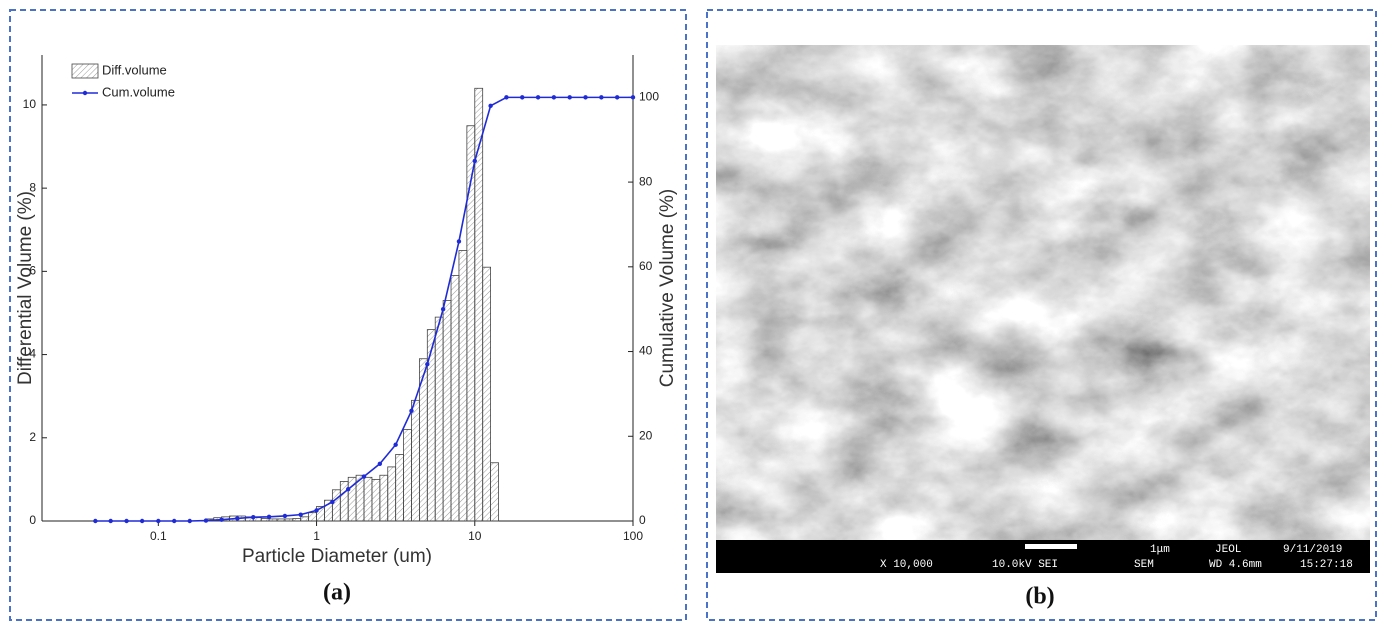  I want to click on sem-date: 9/11/2019, so click(1312, 550).